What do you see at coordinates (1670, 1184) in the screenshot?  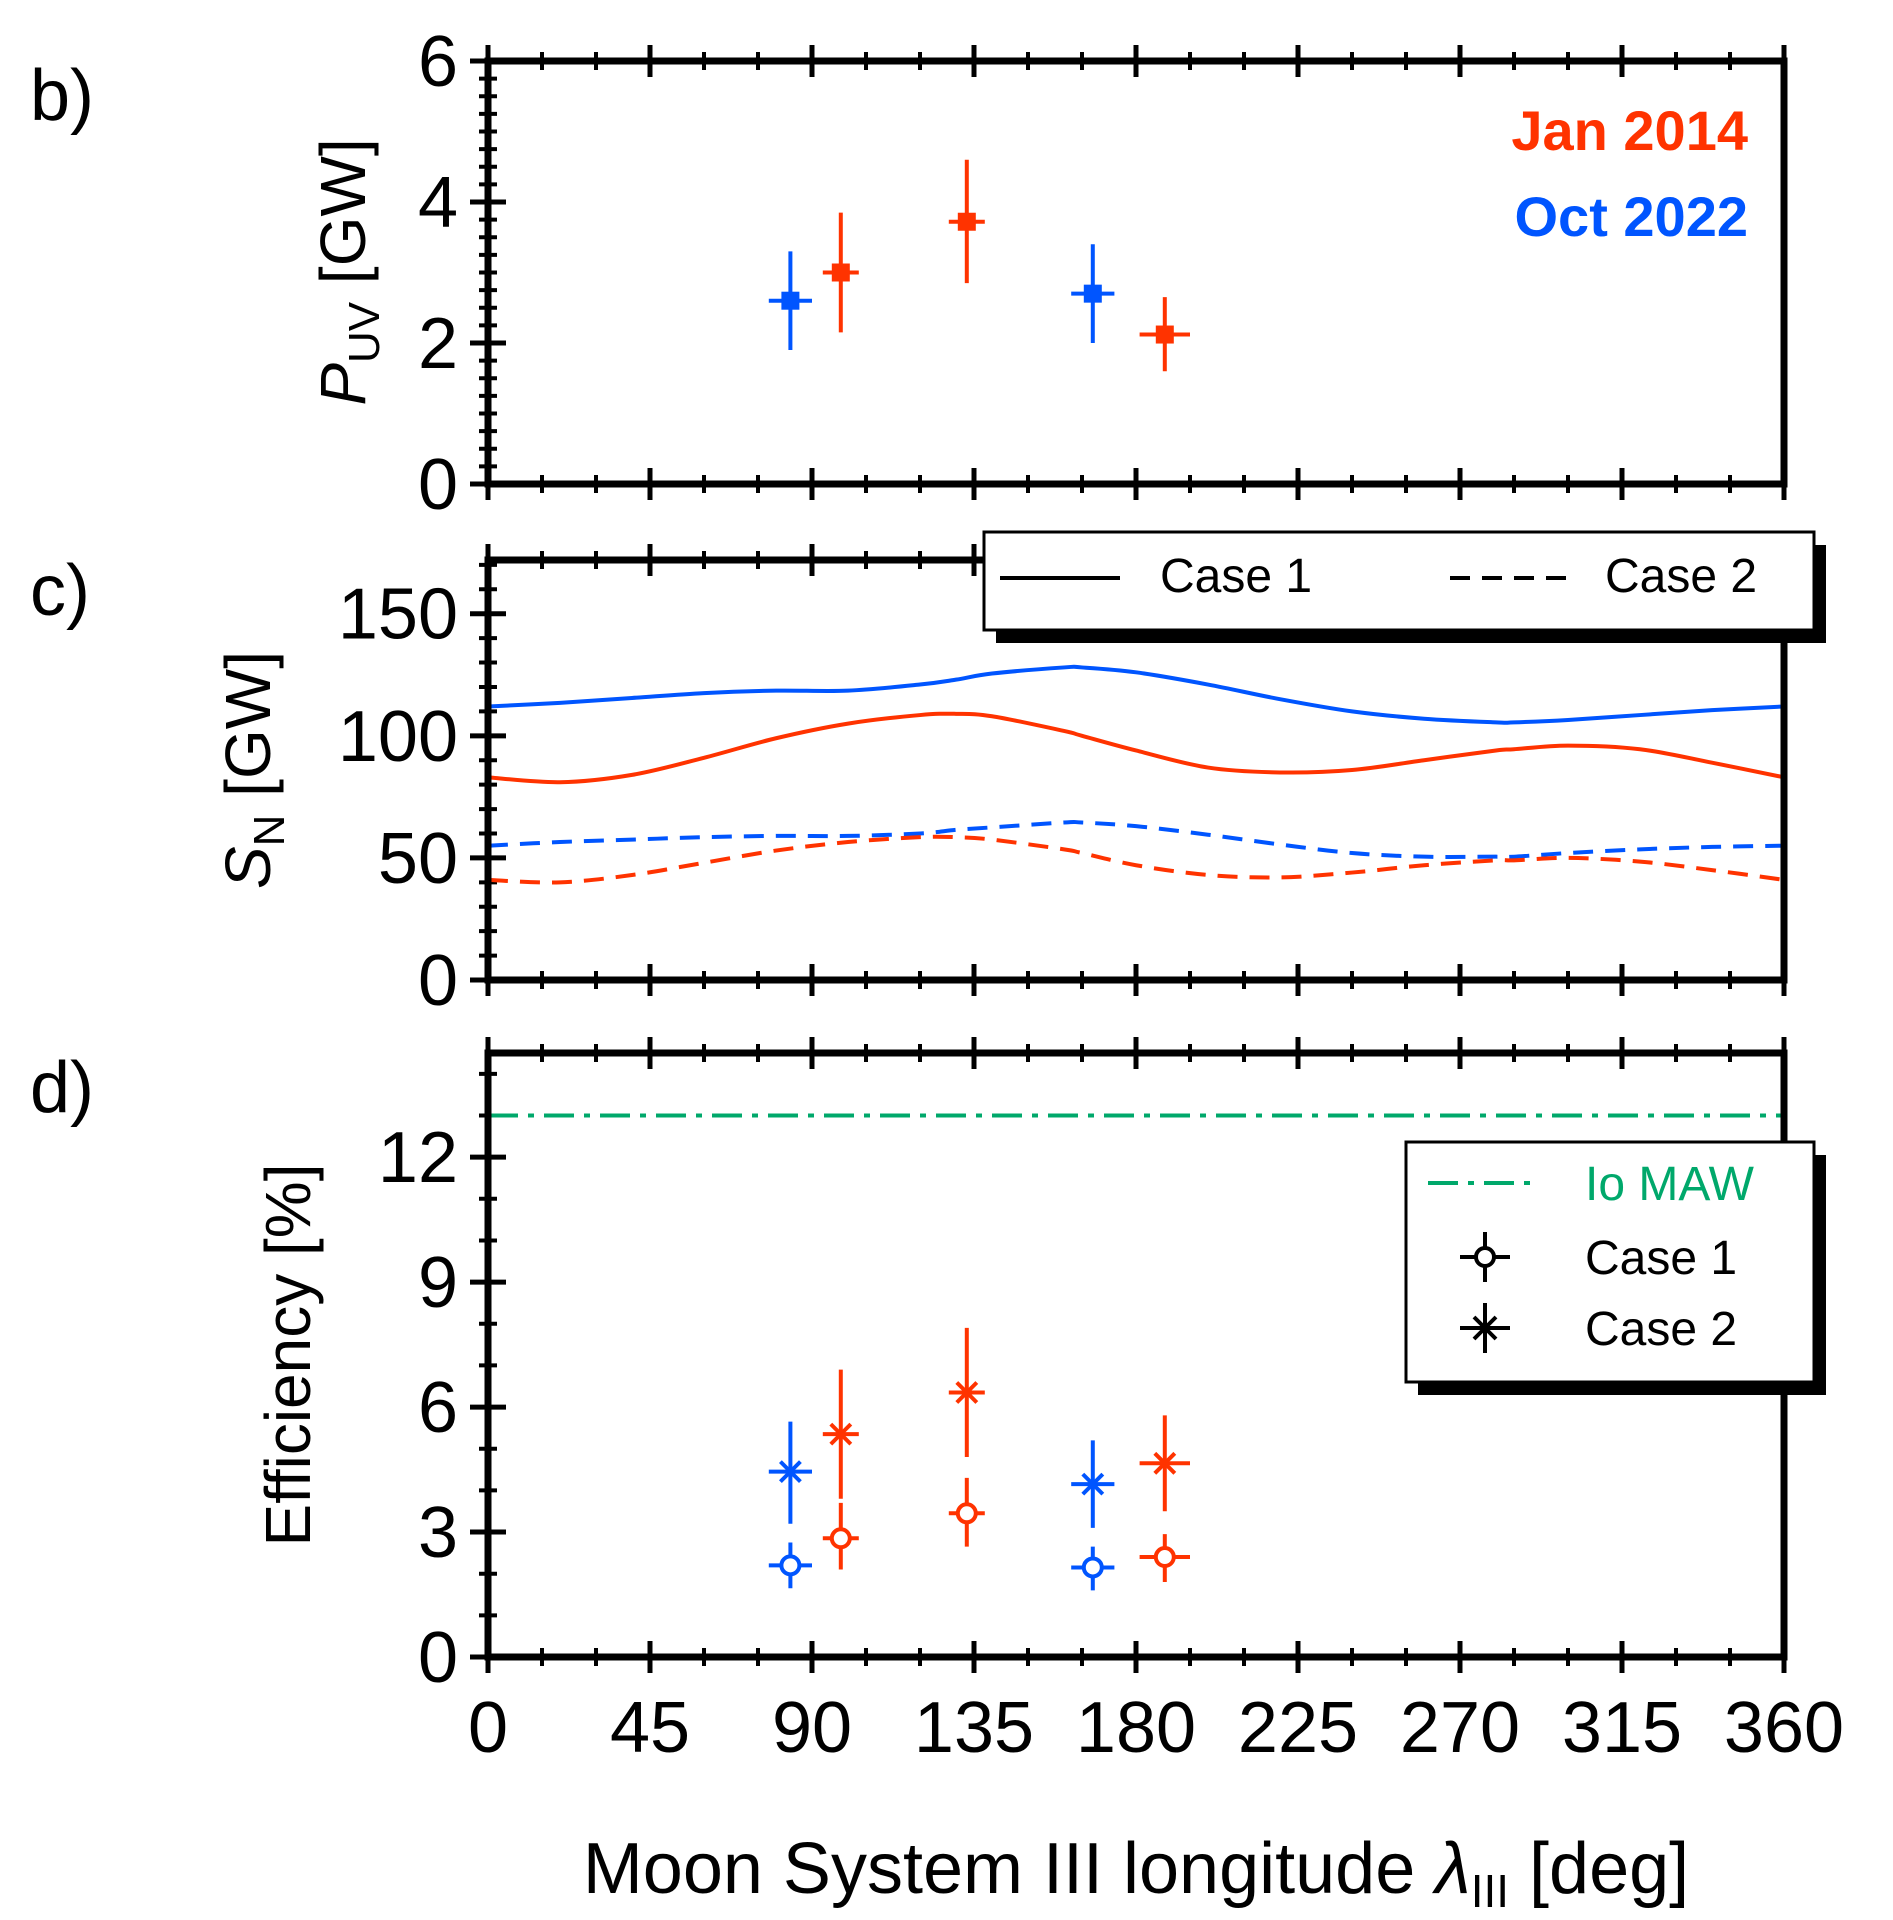 I see `legend-io-maw-label: Io MAW` at bounding box center [1670, 1184].